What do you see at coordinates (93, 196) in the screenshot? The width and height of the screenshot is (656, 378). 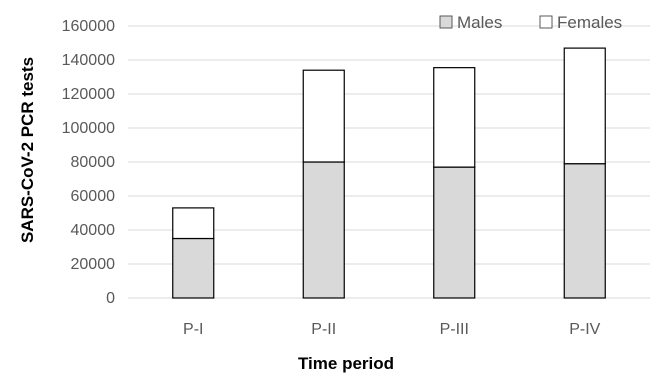 I see `y-tick-label: 60000` at bounding box center [93, 196].